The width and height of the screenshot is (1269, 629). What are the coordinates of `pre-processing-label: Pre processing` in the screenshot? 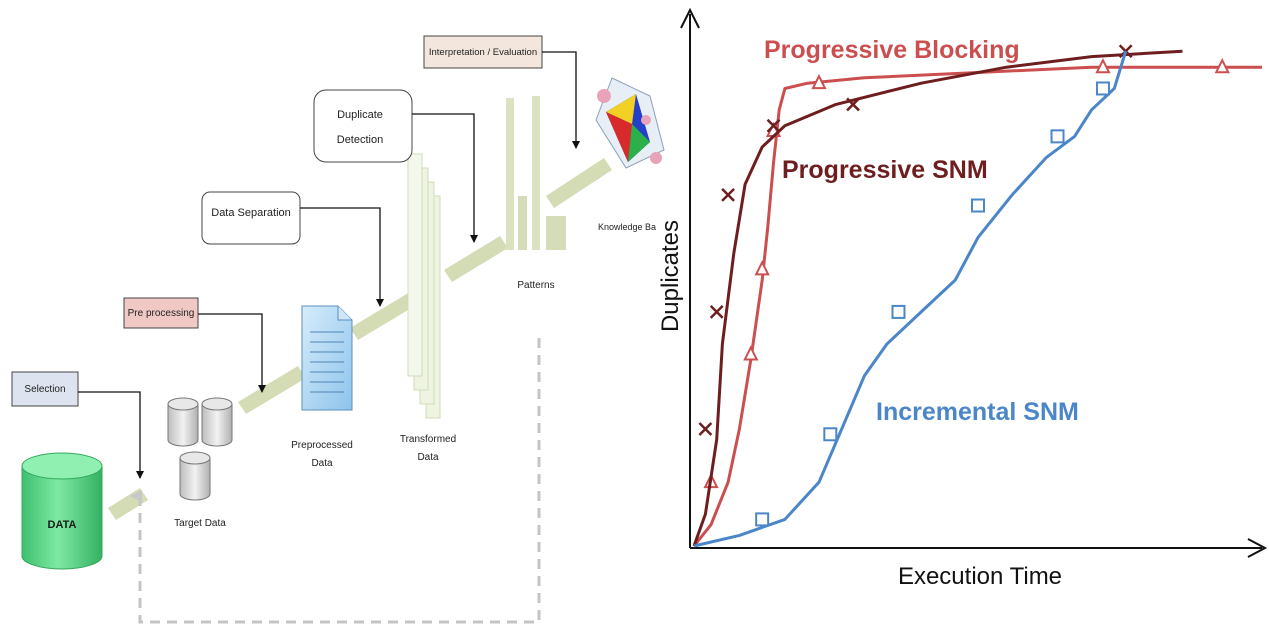 It's located at (161, 313).